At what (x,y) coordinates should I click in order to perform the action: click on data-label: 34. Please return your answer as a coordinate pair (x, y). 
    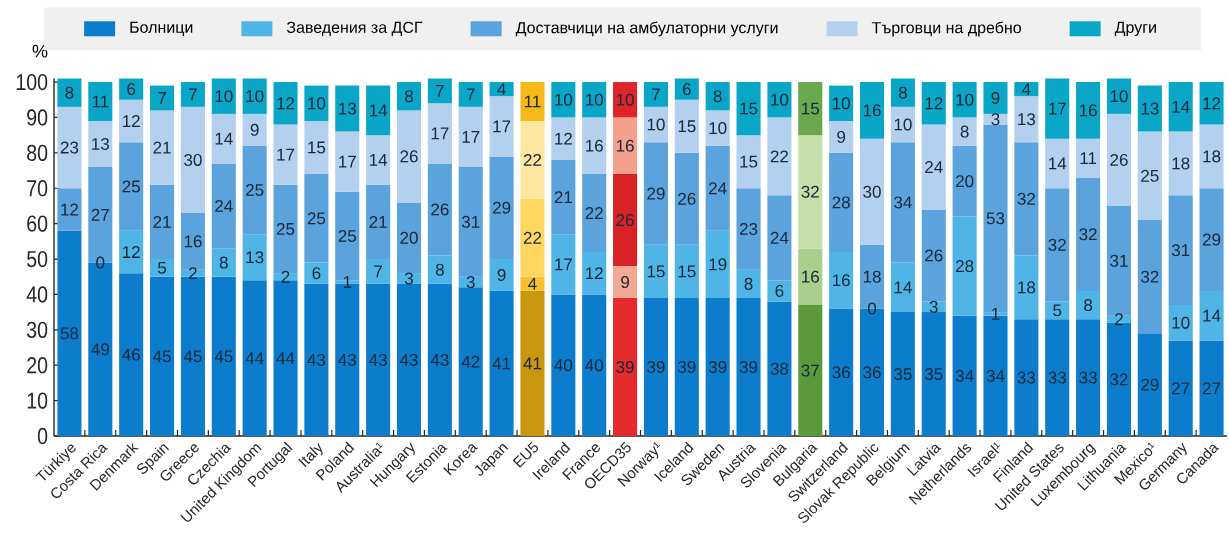
    Looking at the image, I should click on (995, 375).